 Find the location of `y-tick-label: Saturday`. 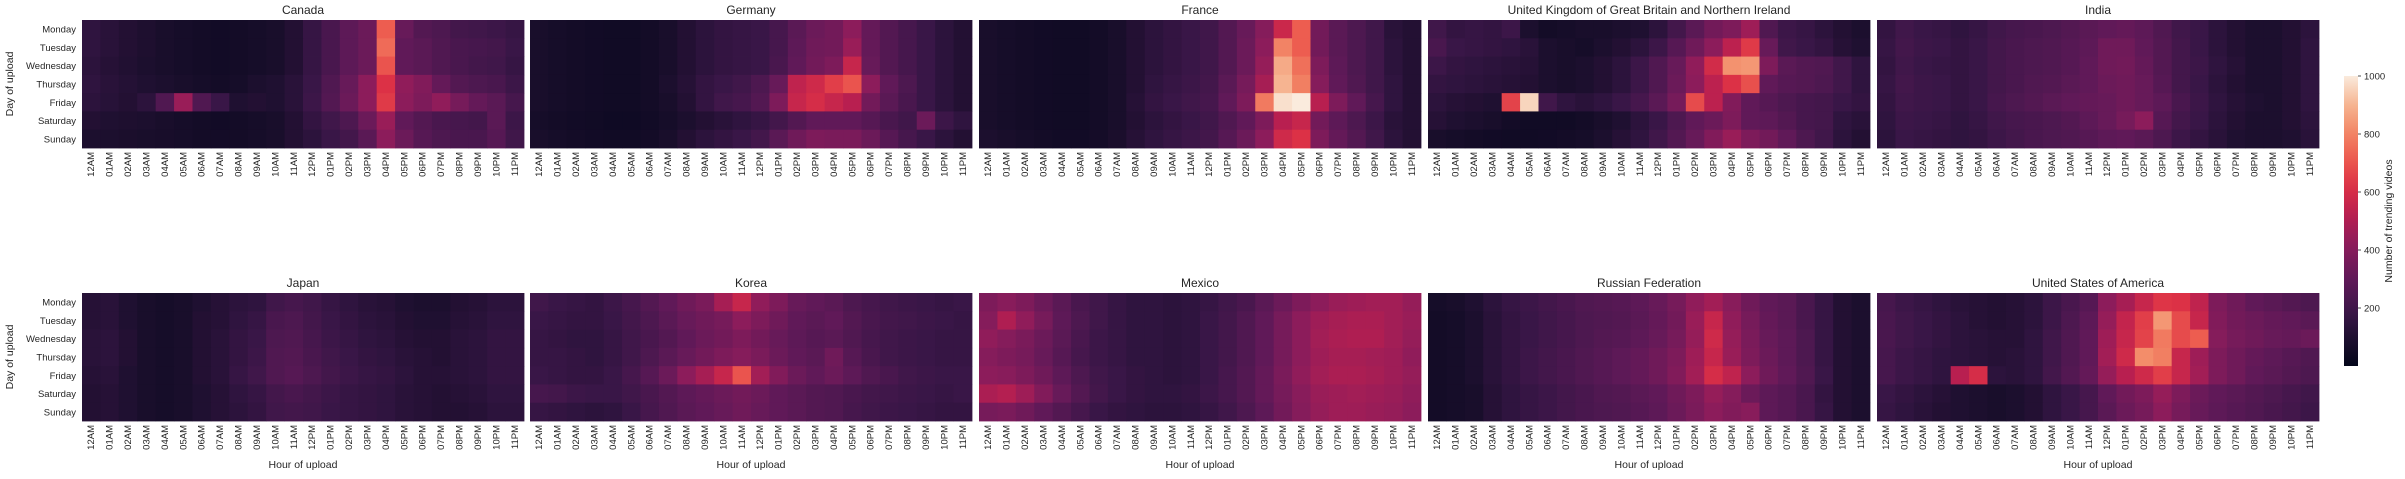

y-tick-label: Saturday is located at coordinates (57, 394).